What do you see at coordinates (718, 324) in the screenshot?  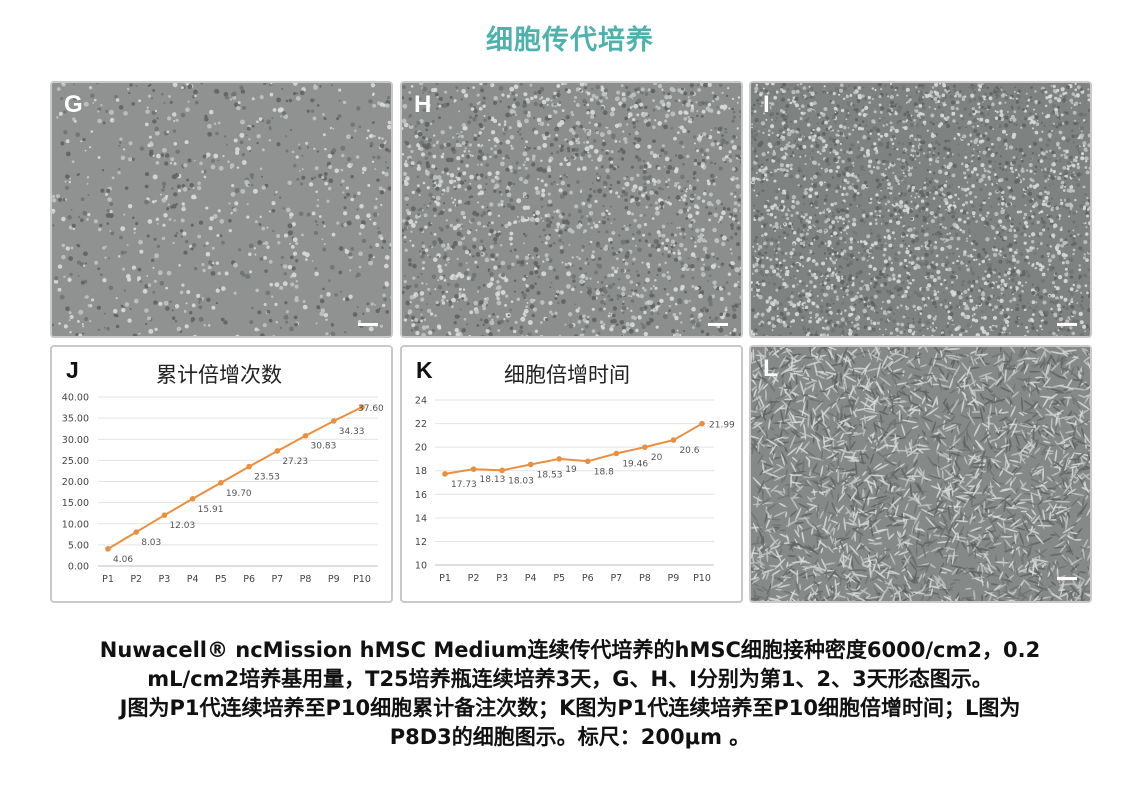 I see `scale-bar-h` at bounding box center [718, 324].